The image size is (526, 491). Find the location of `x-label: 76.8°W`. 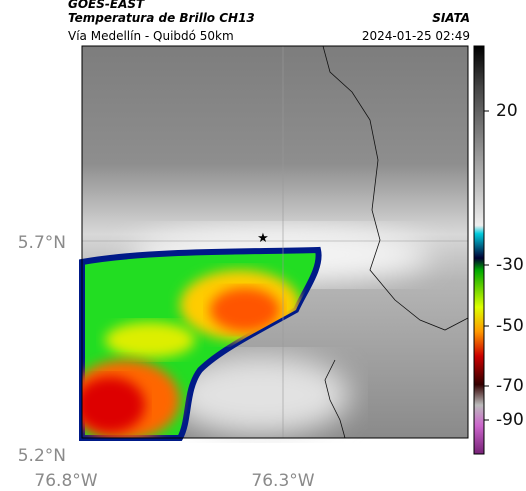

x-label: 76.8°W is located at coordinates (65, 481).